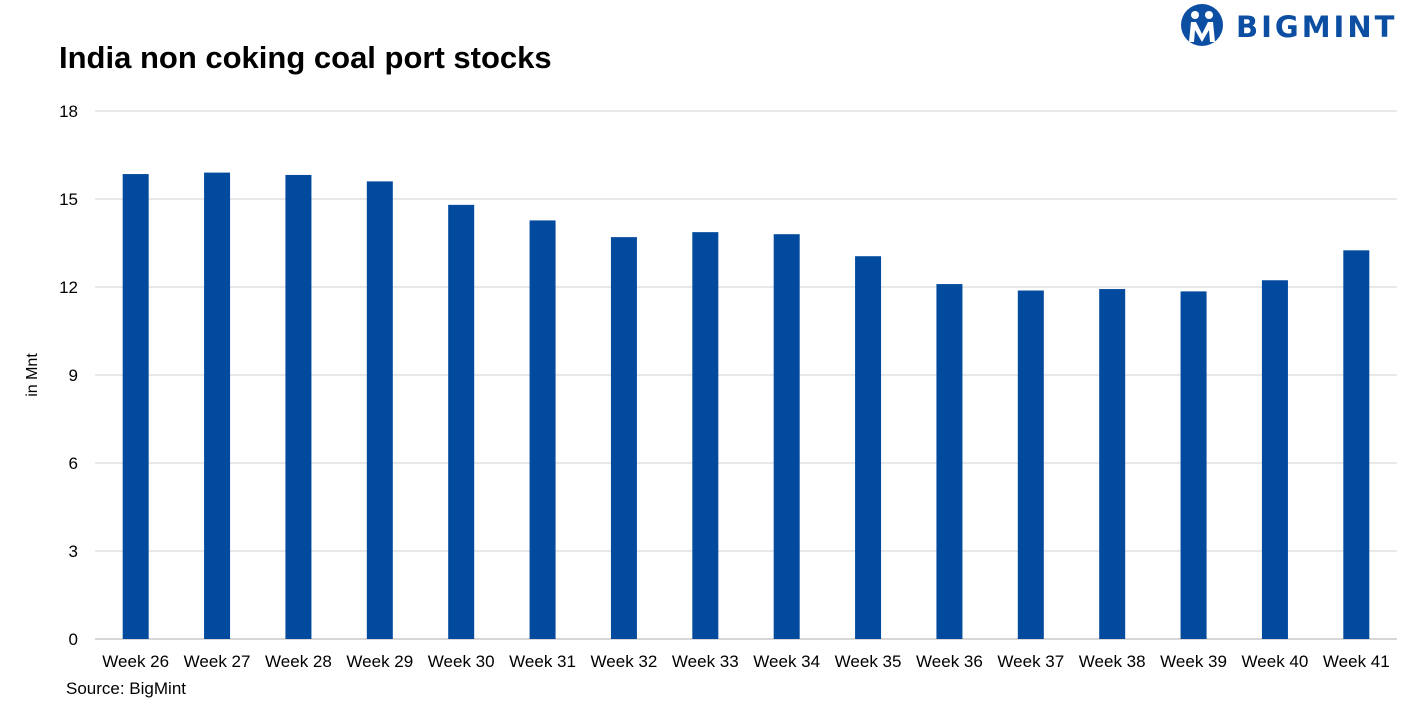  I want to click on x-tick-label: Week 36, so click(949, 661).